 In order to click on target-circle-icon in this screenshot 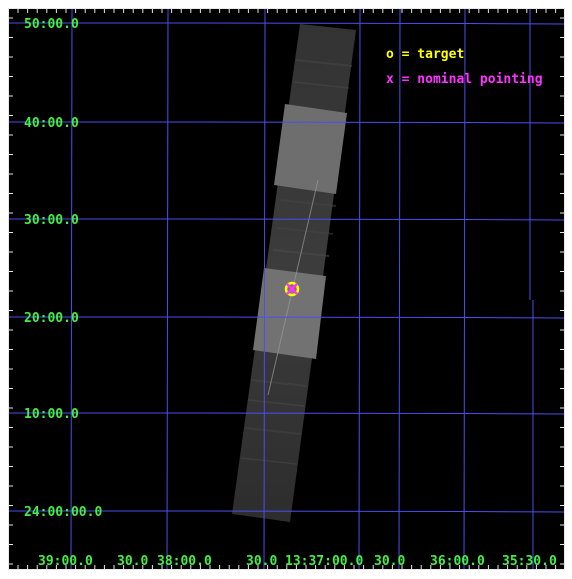, I will do `click(292, 289)`.